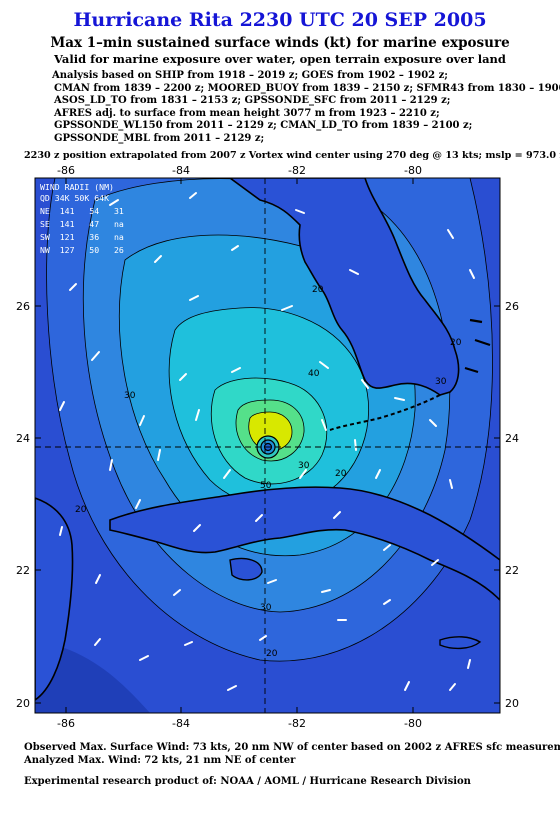  What do you see at coordinates (66, 723) in the screenshot?
I see `lon-tick-bottom: -86` at bounding box center [66, 723].